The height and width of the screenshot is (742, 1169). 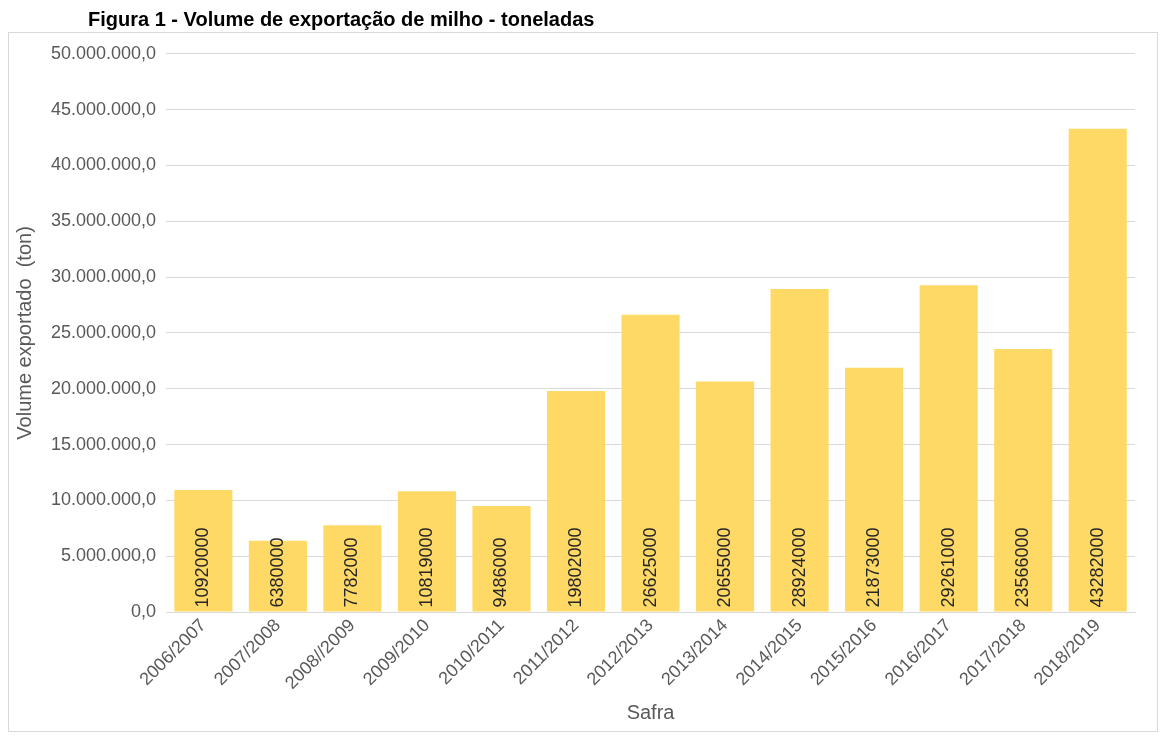 What do you see at coordinates (798, 567) in the screenshot?
I see `data-label: 28924000` at bounding box center [798, 567].